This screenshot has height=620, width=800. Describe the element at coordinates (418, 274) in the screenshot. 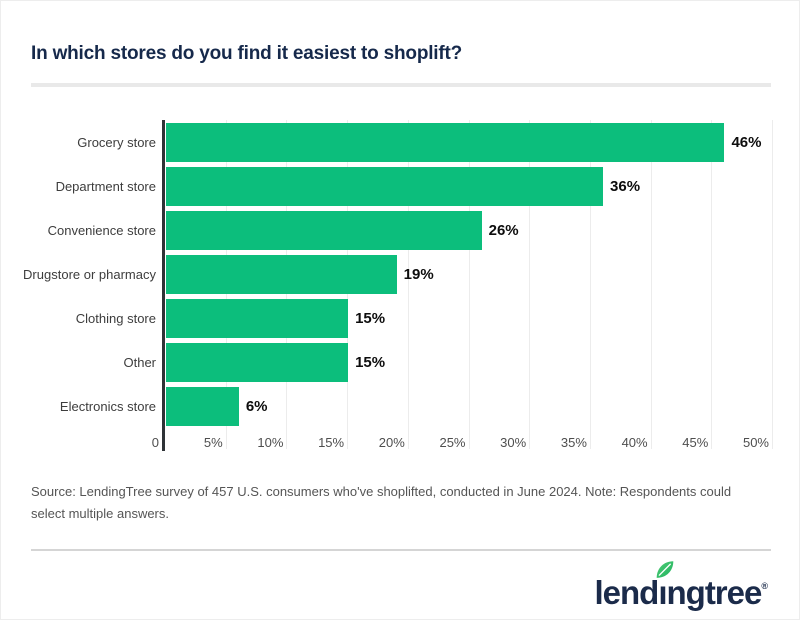

I see `value-label: 19%` at that location.